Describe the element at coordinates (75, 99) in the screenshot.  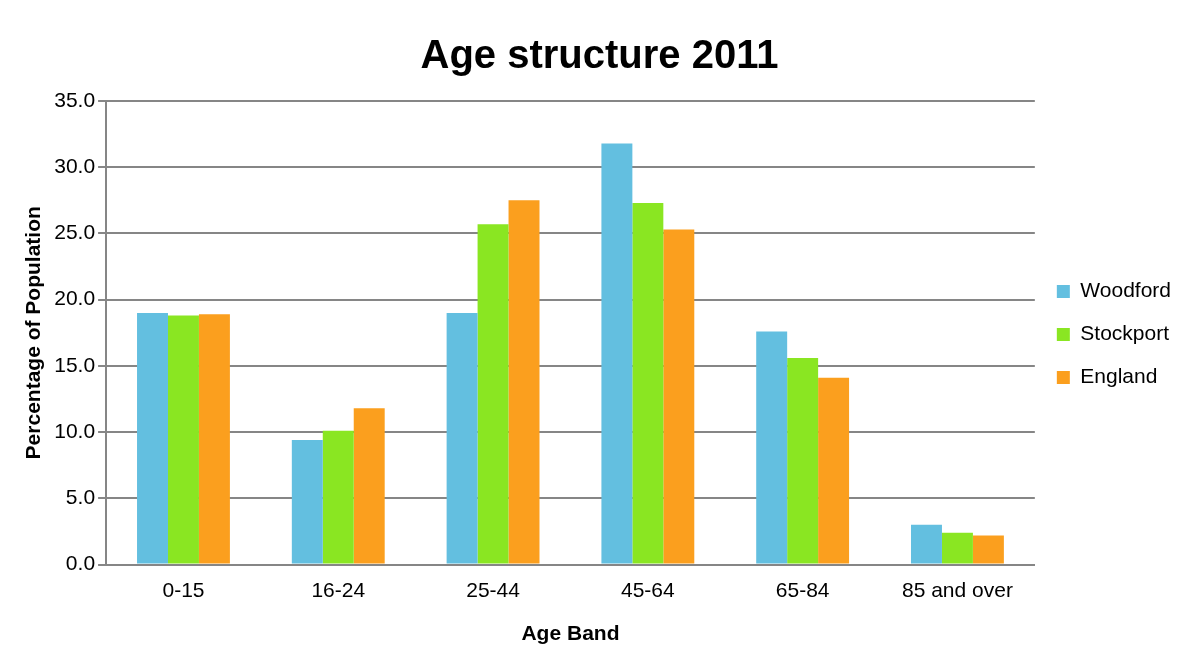
I see `y-tick-label: 35.0` at that location.